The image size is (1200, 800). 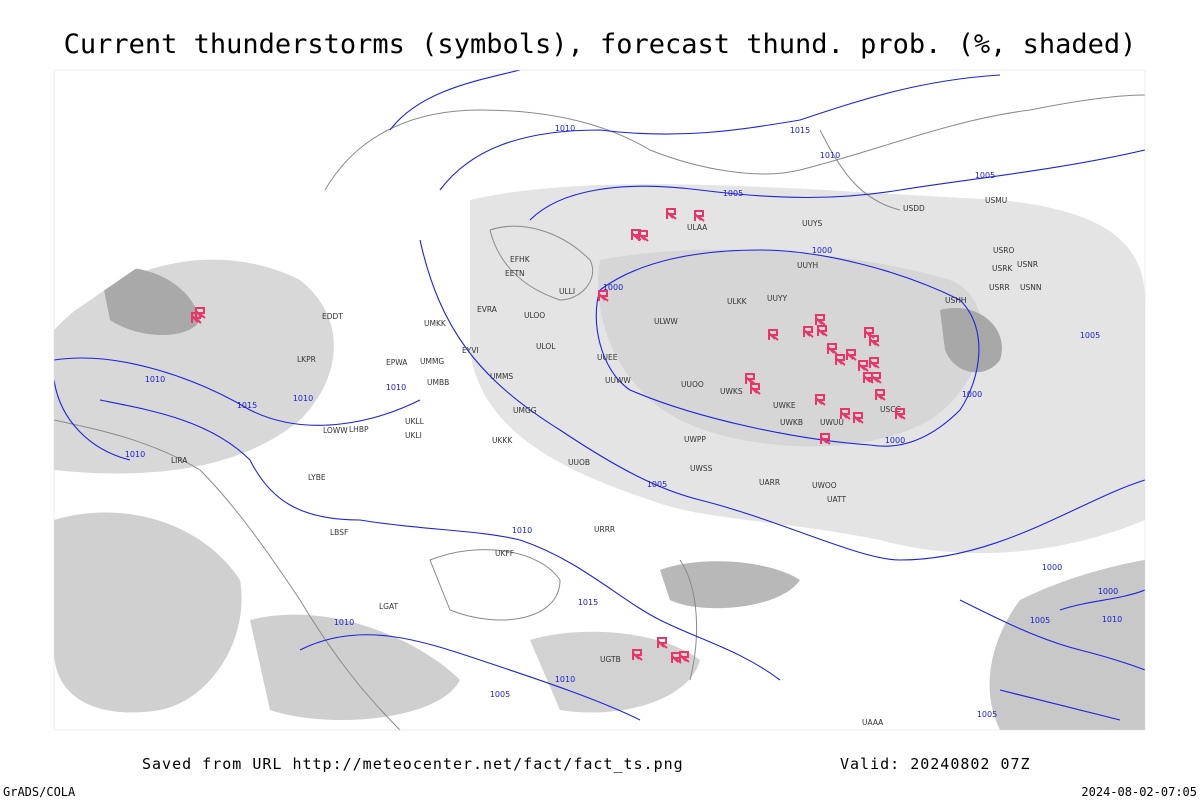 I want to click on station-label: UWUU, so click(x=832, y=422).